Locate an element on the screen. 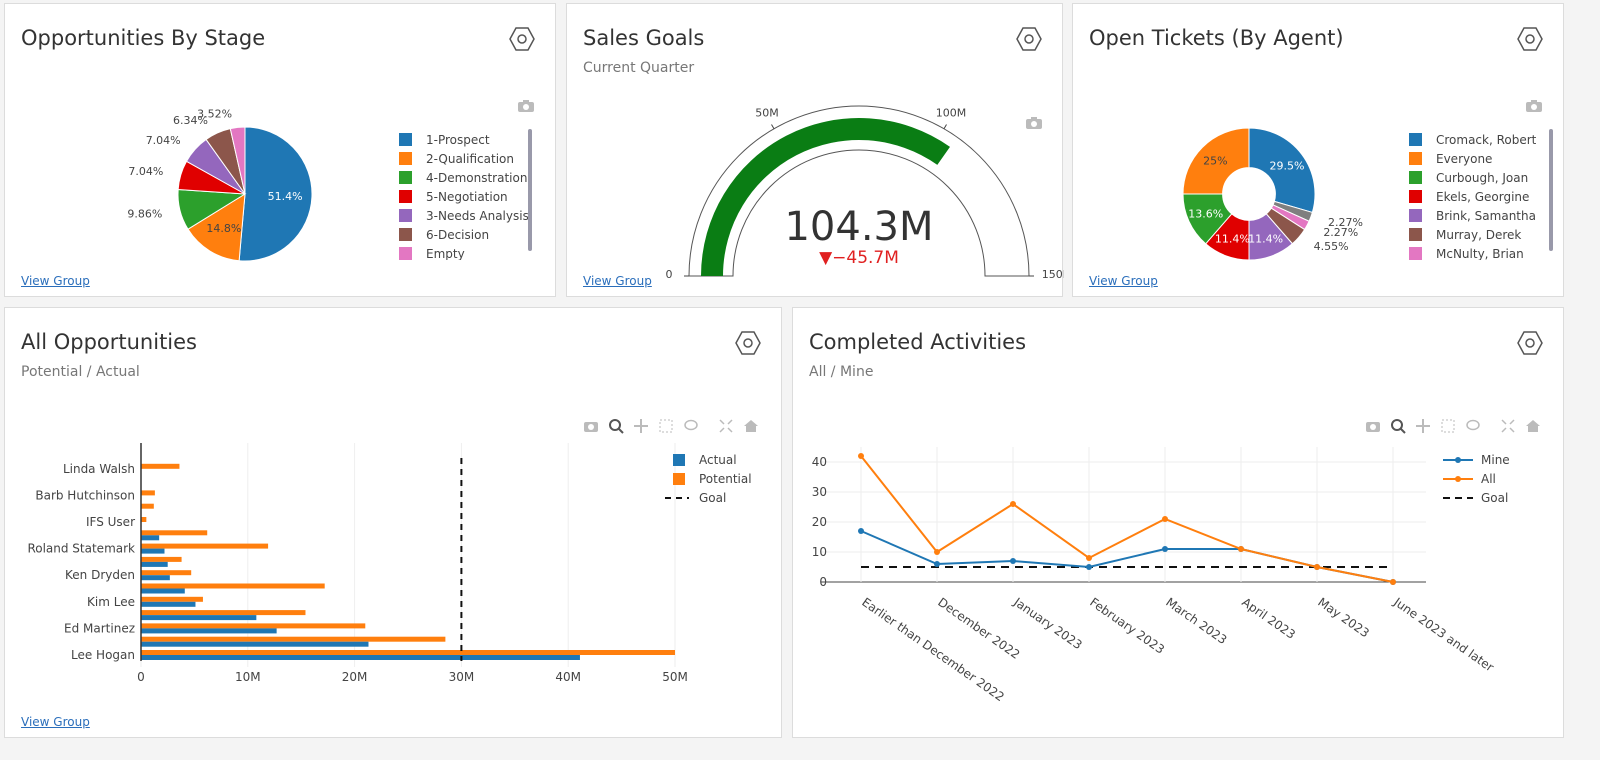 The height and width of the screenshot is (760, 1600). y-tick-label: Ed Martinez is located at coordinates (99, 628).